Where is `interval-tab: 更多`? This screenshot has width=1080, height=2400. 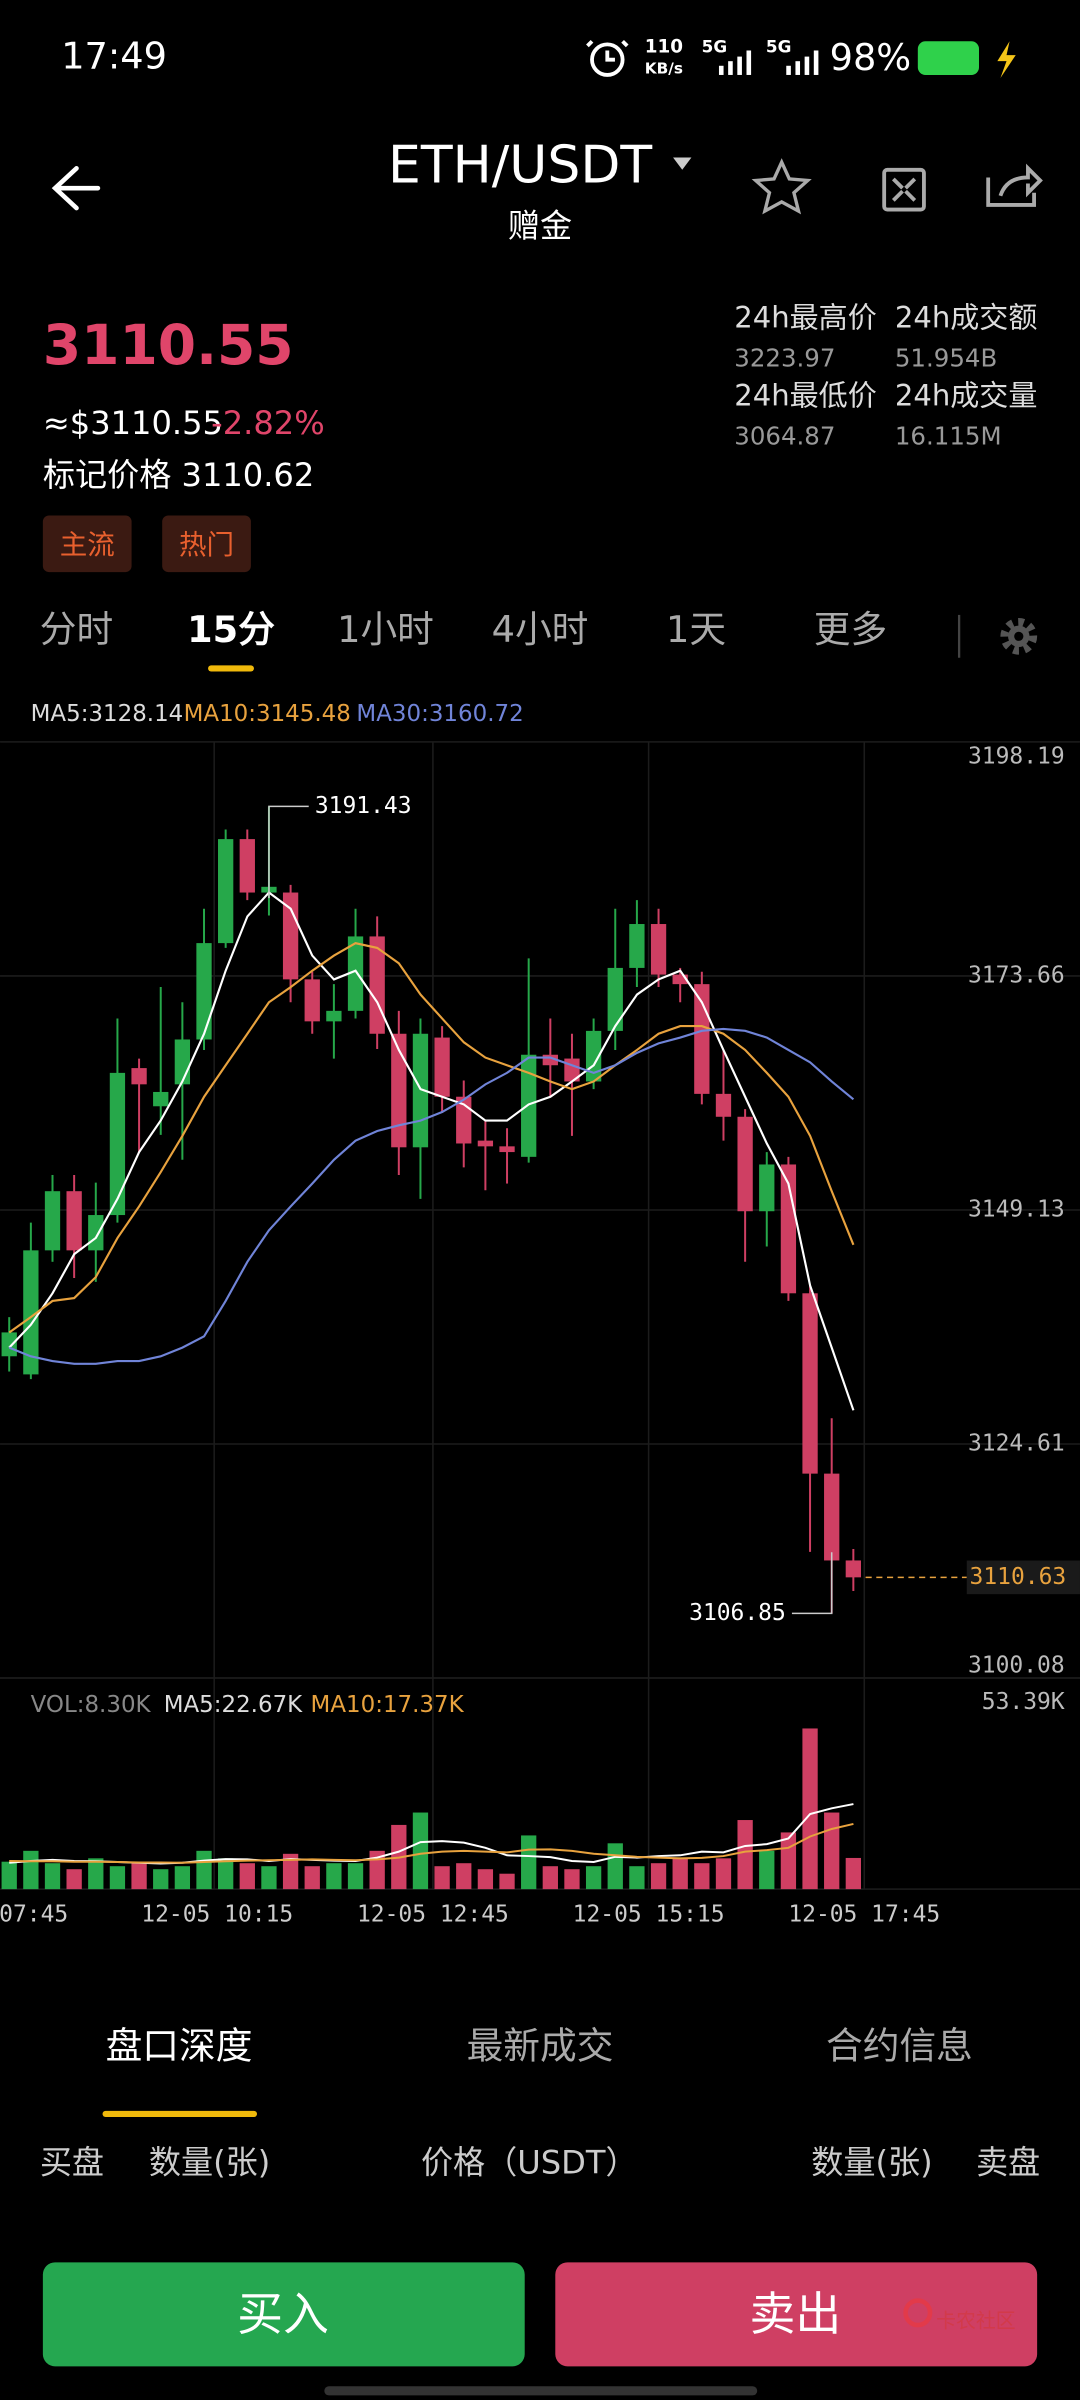 interval-tab: 更多 is located at coordinates (850, 629).